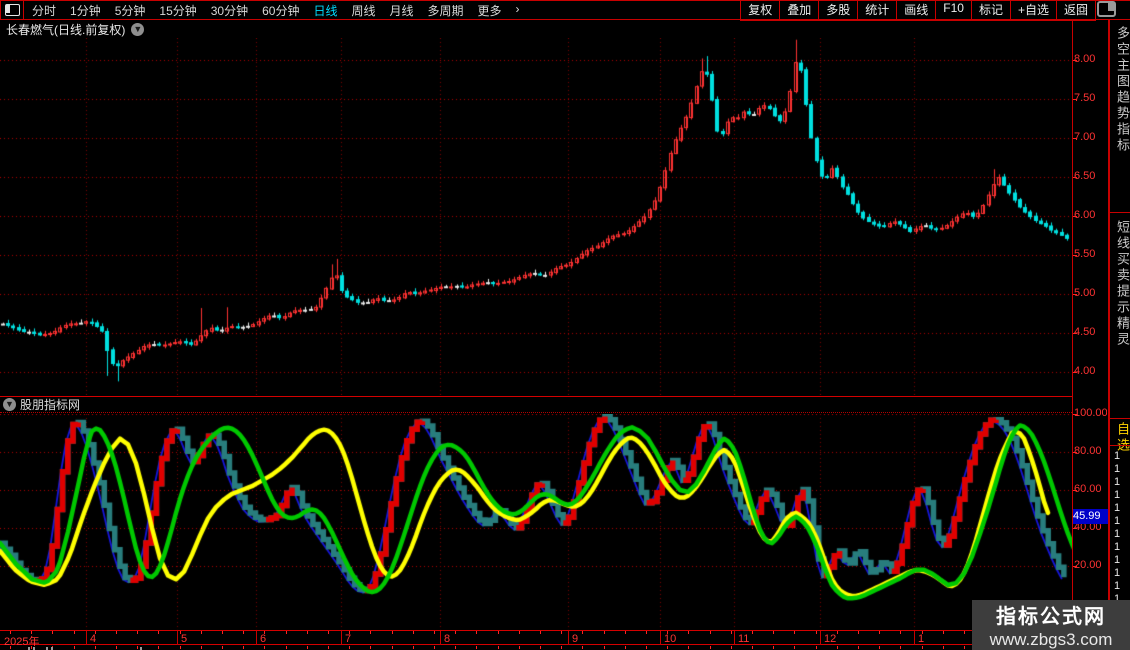 The image size is (1130, 650). I want to click on sidebar-vertical-tab: 自选, so click(1122, 438).